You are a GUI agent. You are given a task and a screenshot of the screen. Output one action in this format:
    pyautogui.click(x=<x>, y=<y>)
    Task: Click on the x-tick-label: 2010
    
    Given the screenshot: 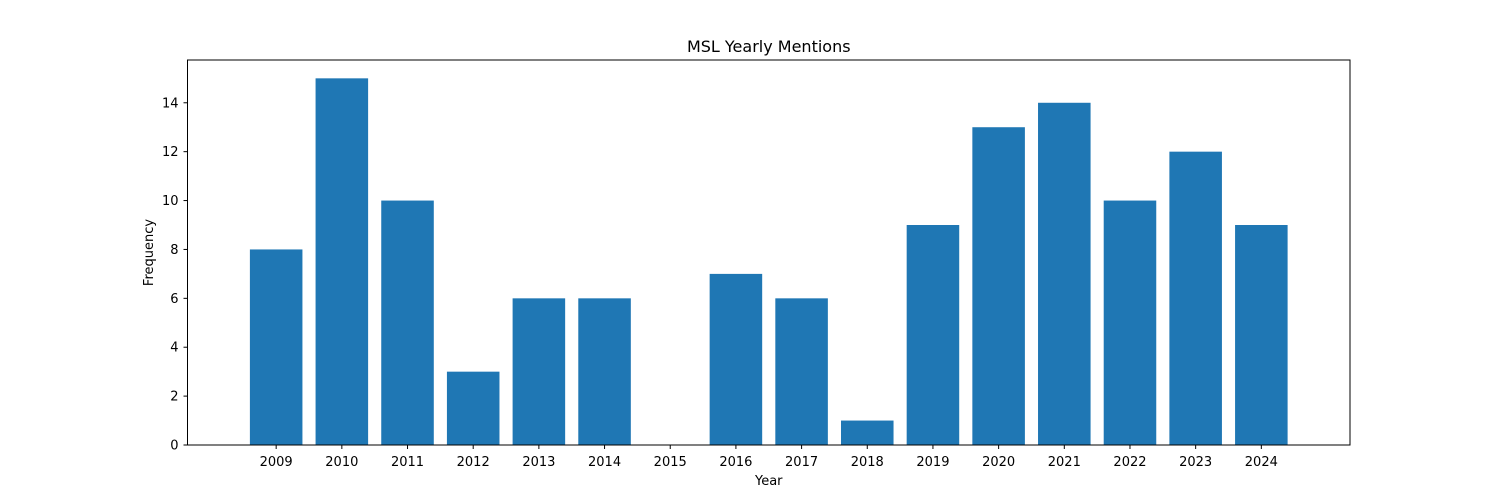 What is the action you would take?
    pyautogui.click(x=341, y=462)
    